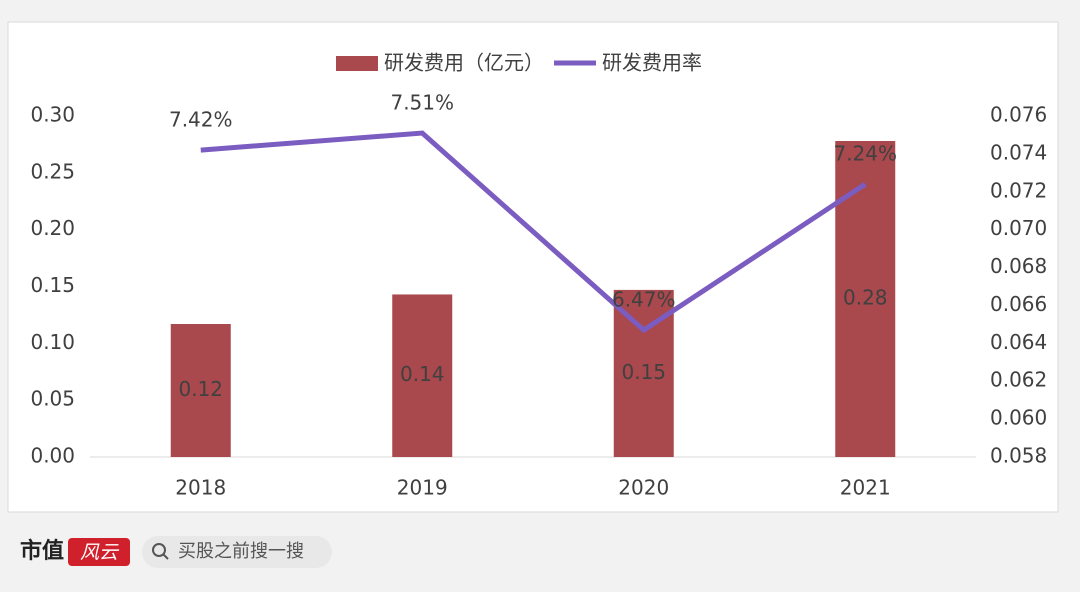 The height and width of the screenshot is (592, 1080). I want to click on line-value-label: 7.42%, so click(201, 120).